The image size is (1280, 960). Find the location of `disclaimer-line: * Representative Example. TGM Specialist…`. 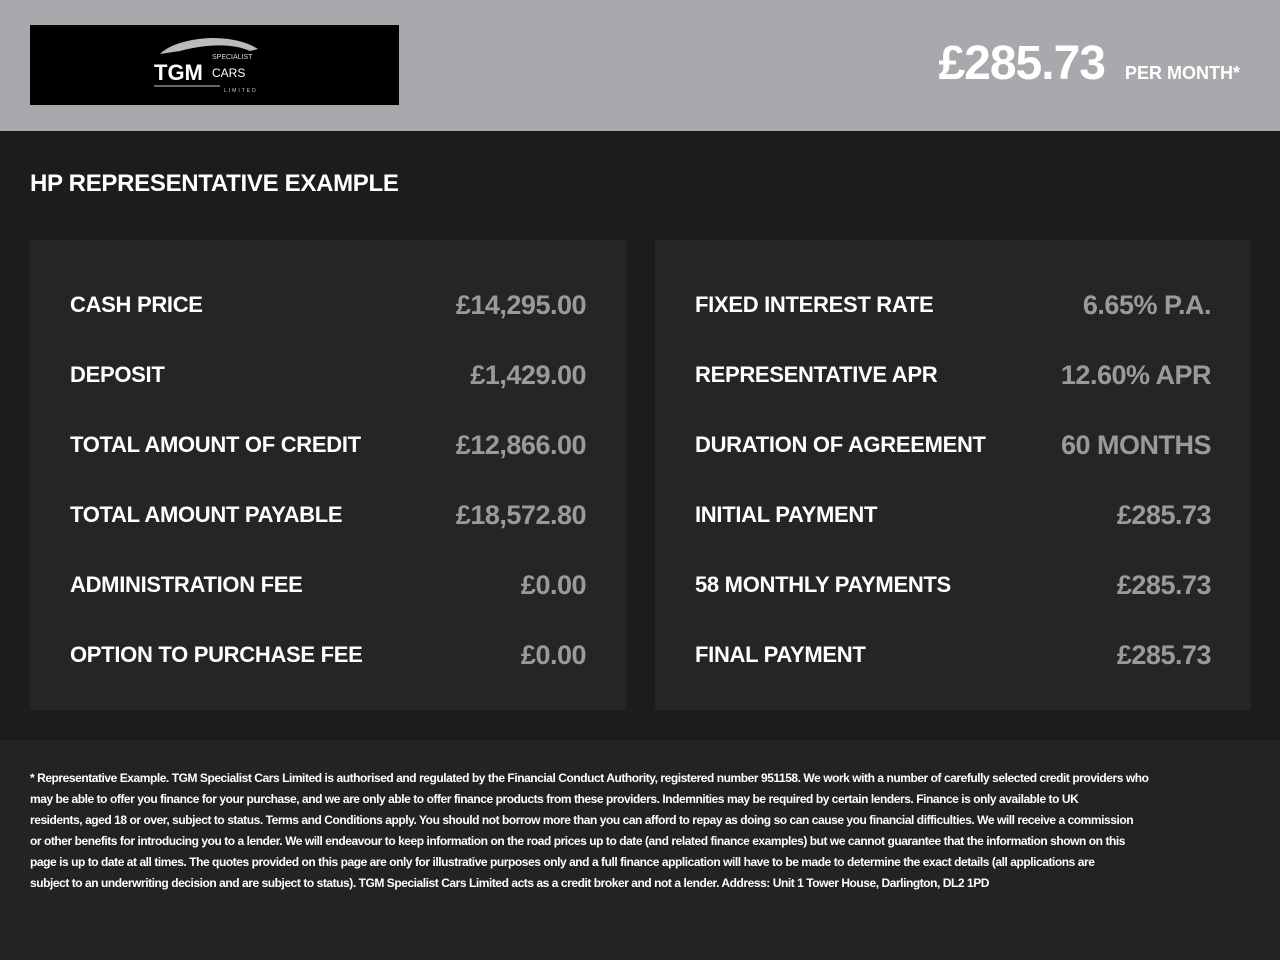

disclaimer-line: * Representative Example. TGM Specialist… is located at coordinates (589, 778).